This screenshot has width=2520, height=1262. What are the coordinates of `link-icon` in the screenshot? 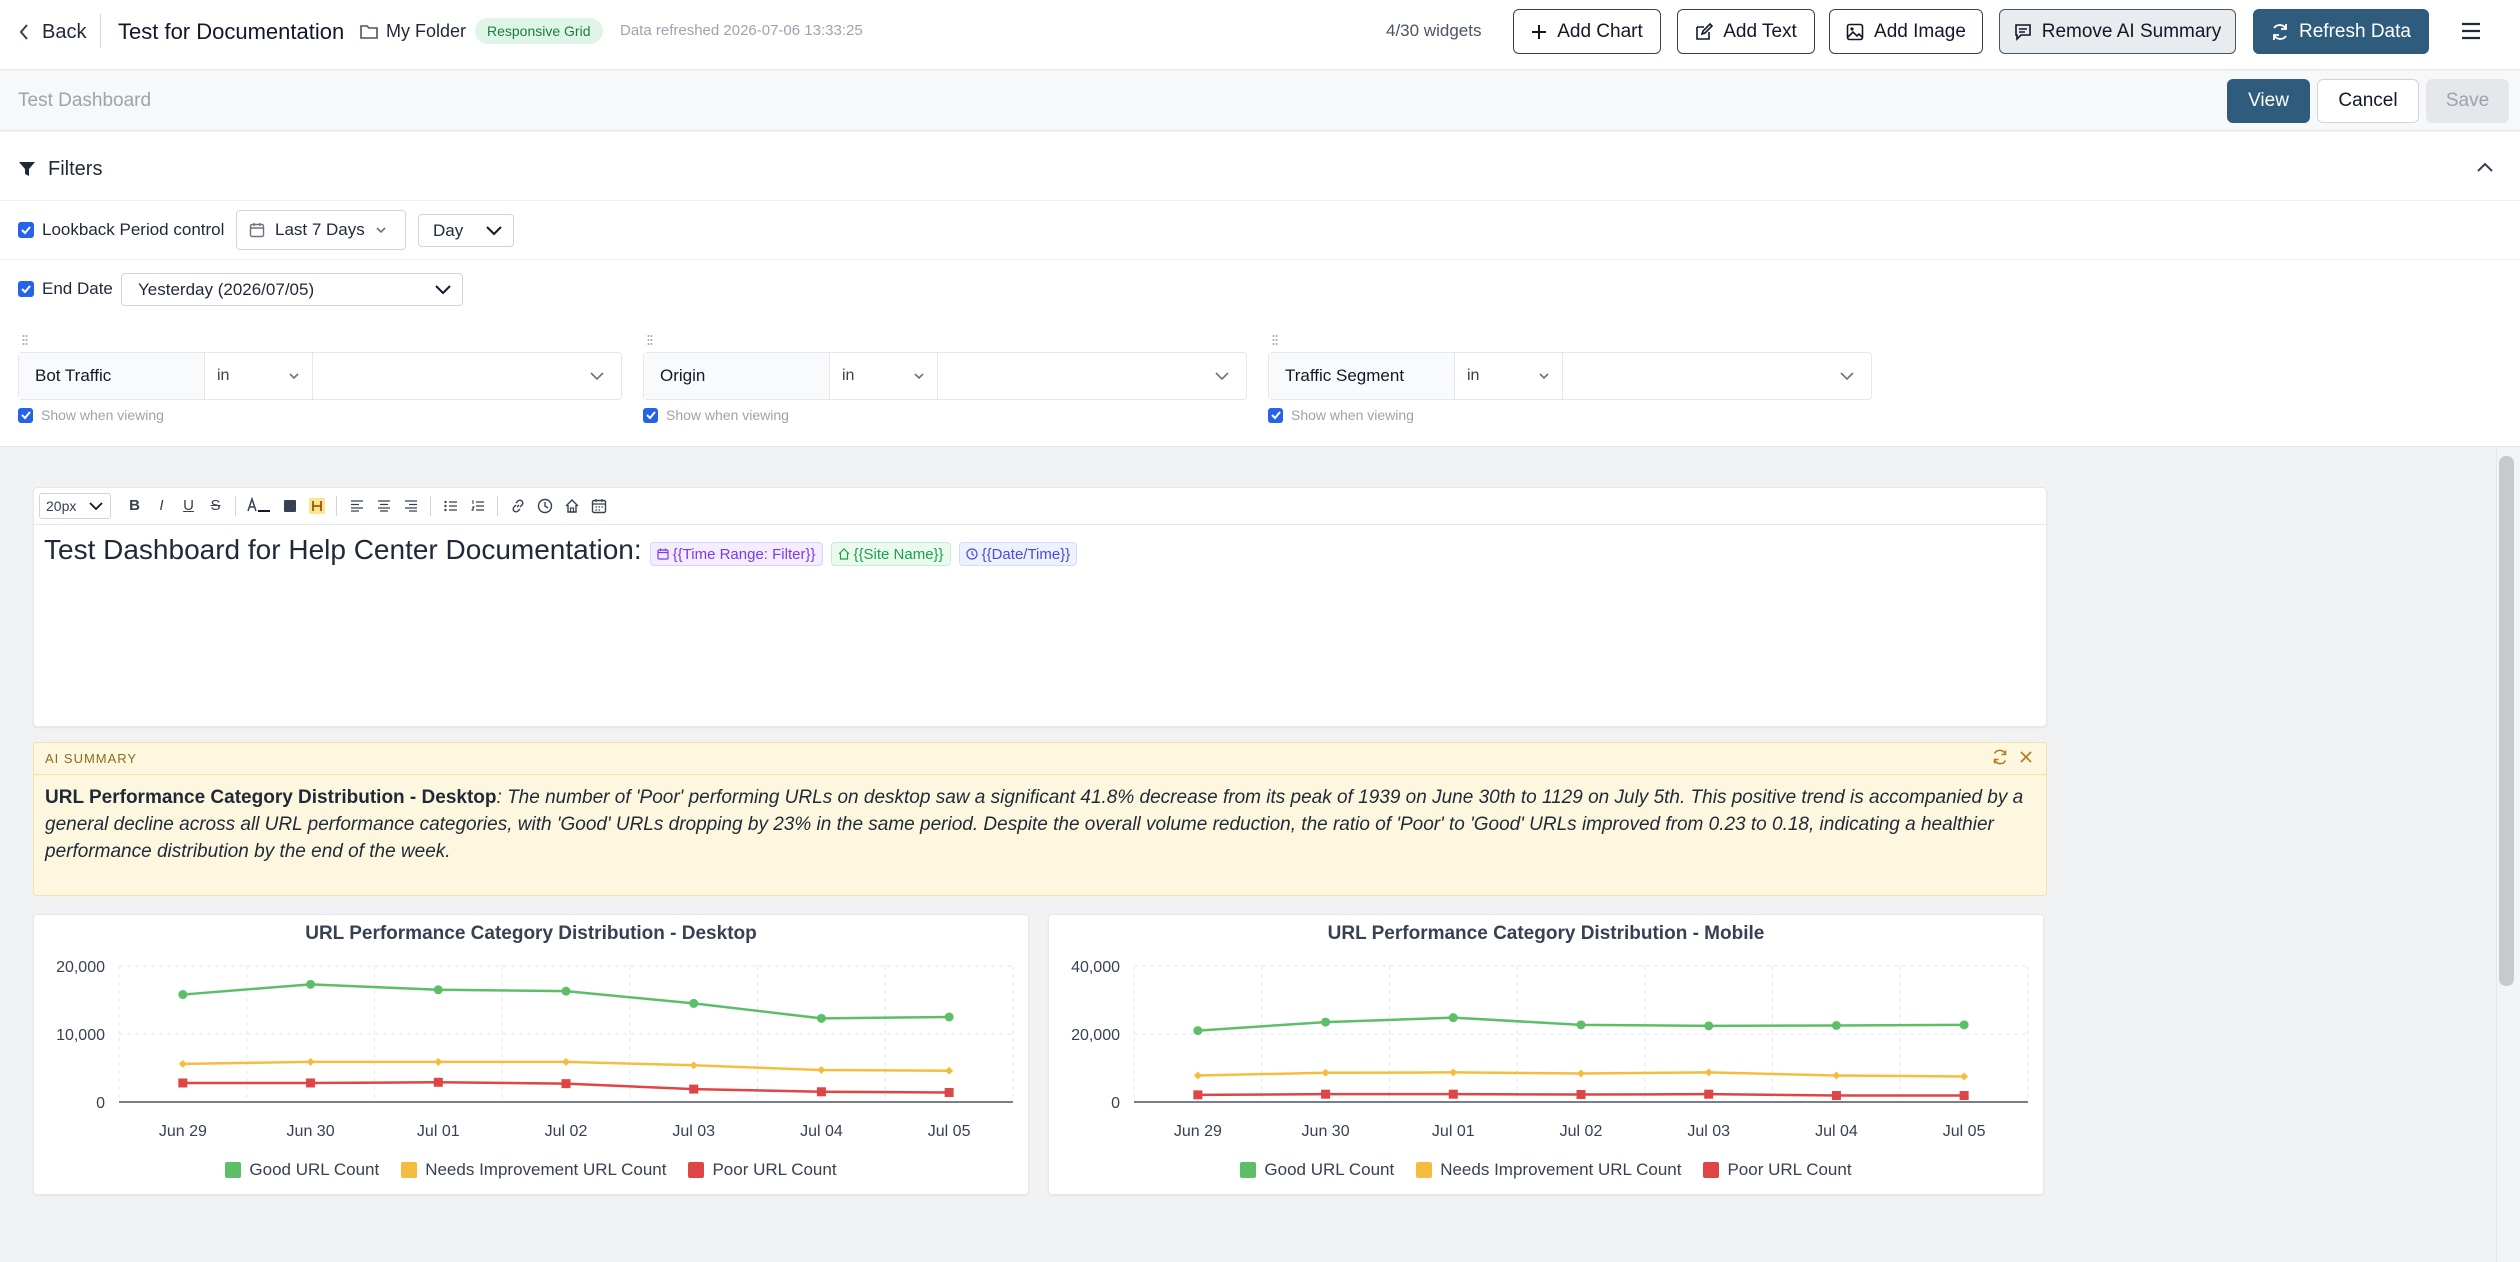 It's located at (517, 506).